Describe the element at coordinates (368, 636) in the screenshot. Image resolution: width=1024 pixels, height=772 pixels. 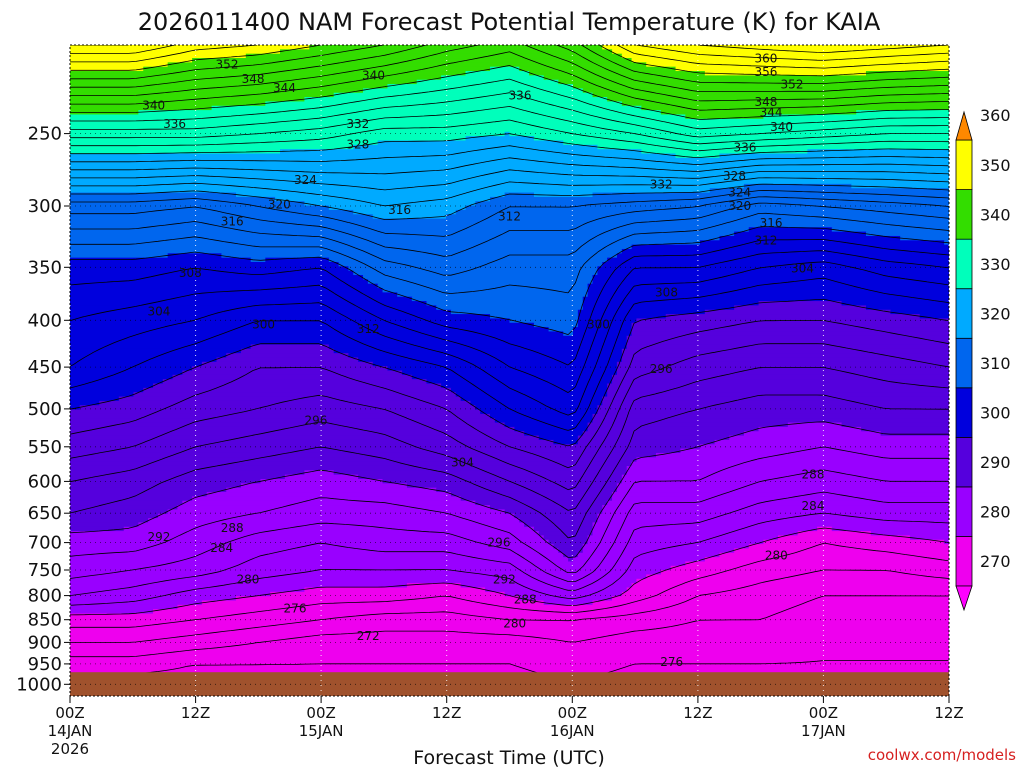
I see `contour-label: 272` at that location.